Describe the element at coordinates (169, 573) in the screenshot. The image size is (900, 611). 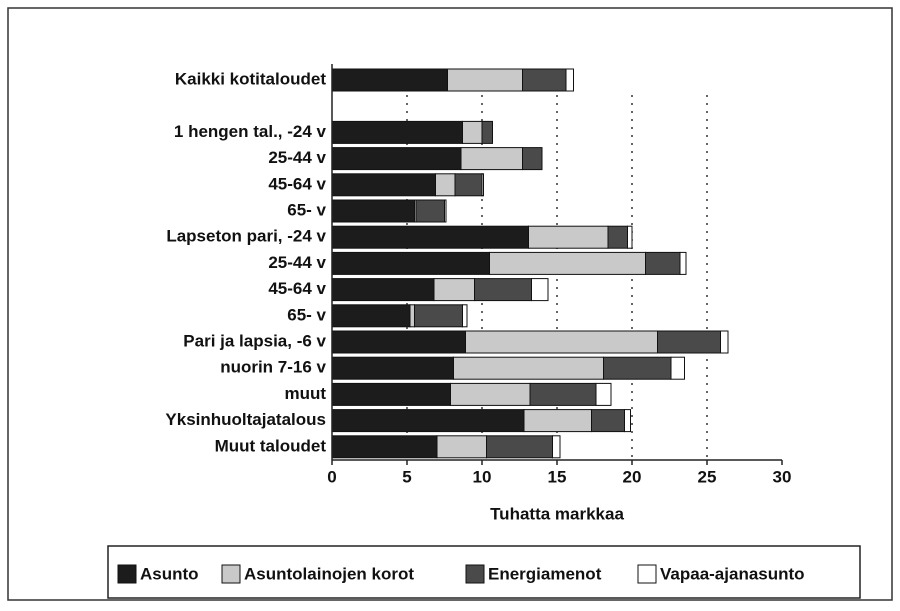
I see `legend-label: Asunto` at that location.